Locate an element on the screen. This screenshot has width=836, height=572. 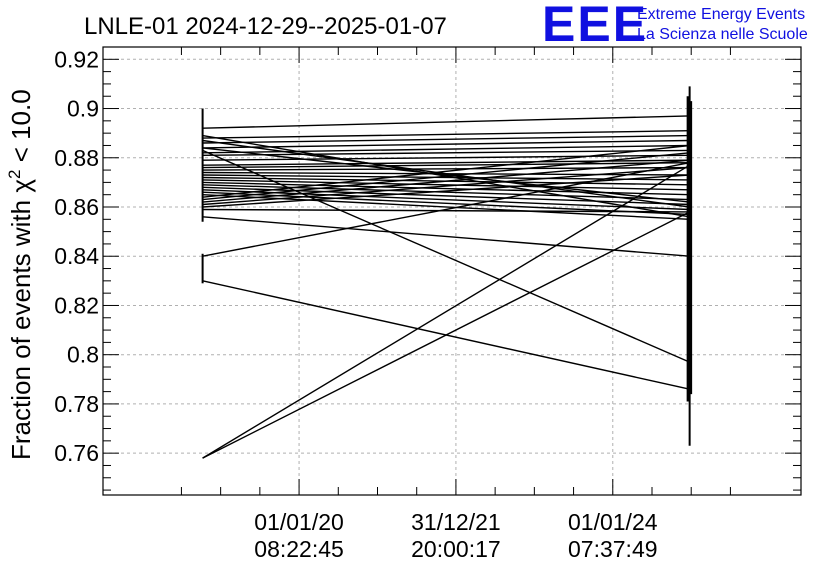
y-tick-labels: 0.76 0.78 0.8 0.82 0.84 0.86 0.88 0.9 0.92 is located at coordinates (76, 256).